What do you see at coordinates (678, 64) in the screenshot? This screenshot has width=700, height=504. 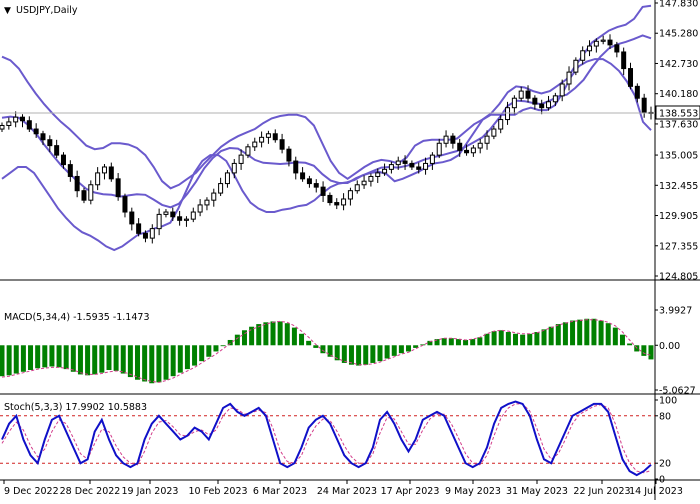 I see `price-tick-label: 142.730` at bounding box center [678, 64].